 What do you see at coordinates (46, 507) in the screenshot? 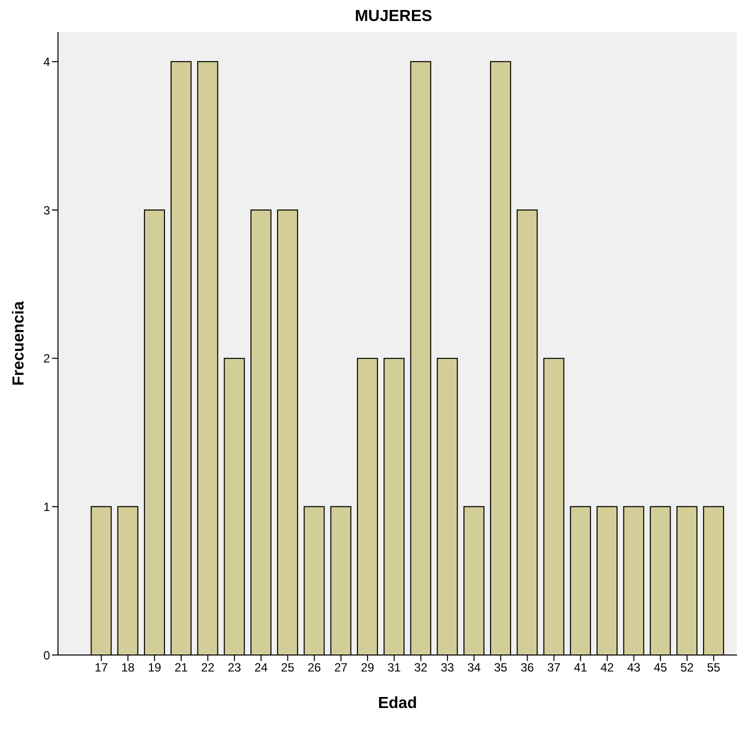
I see `y-tick-label: 1` at bounding box center [46, 507].